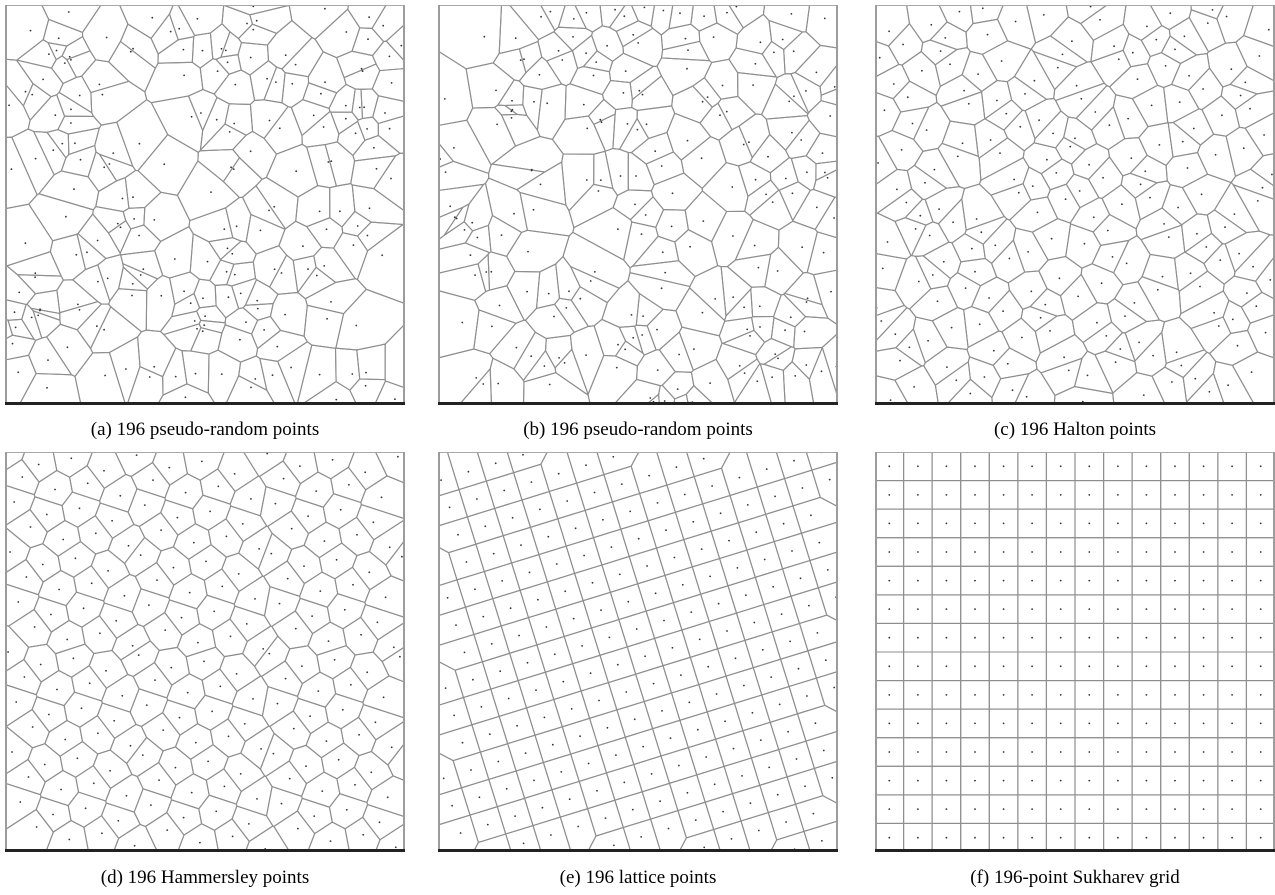 This screenshot has height=895, width=1275. I want to click on sample-points, so click(1075, 652).